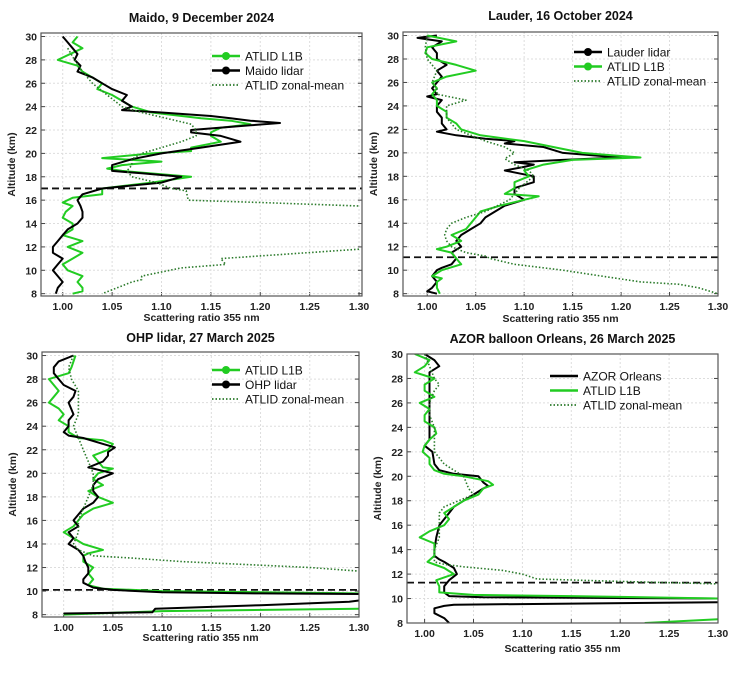  I want to click on legend-label: Maido lidar, so click(274, 71).